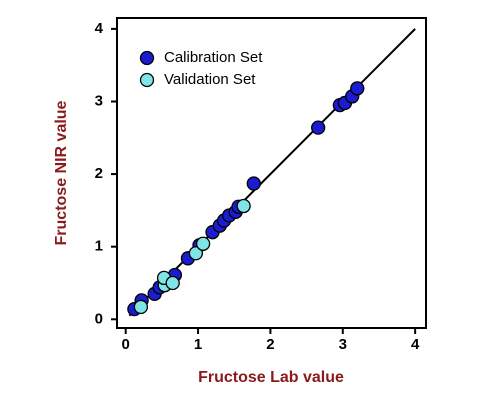 The image size is (480, 408). Describe the element at coordinates (343, 344) in the screenshot. I see `x-tick-label: 3` at that location.